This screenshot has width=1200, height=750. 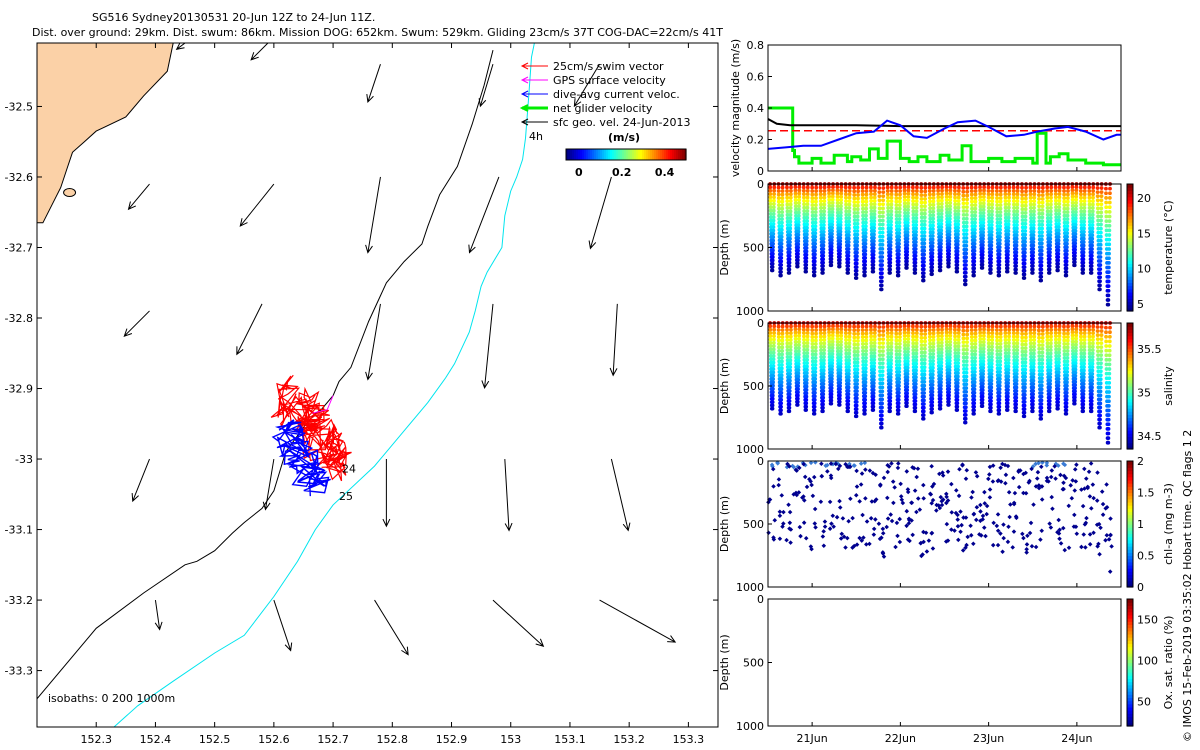 I want to click on legend-entry: net glider velocity, so click(x=603, y=108).